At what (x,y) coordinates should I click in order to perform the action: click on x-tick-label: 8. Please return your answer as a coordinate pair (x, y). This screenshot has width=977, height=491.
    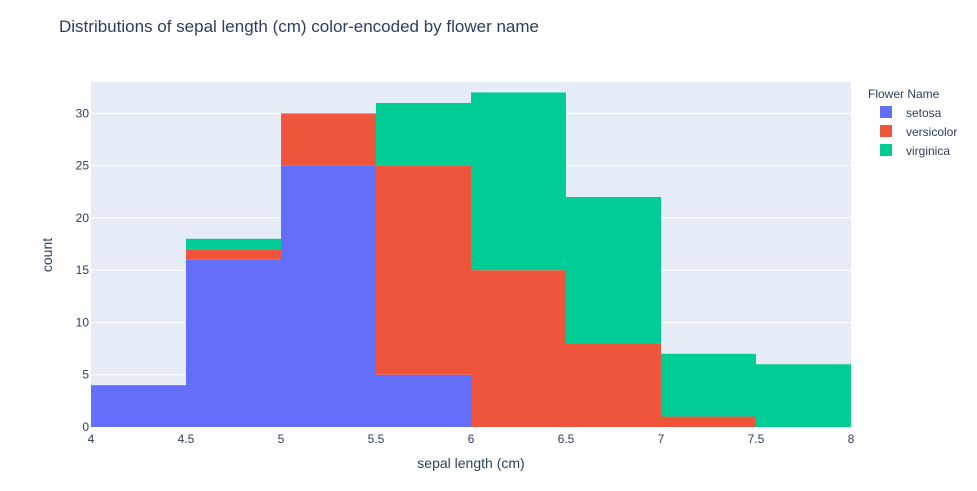
    Looking at the image, I should click on (851, 439).